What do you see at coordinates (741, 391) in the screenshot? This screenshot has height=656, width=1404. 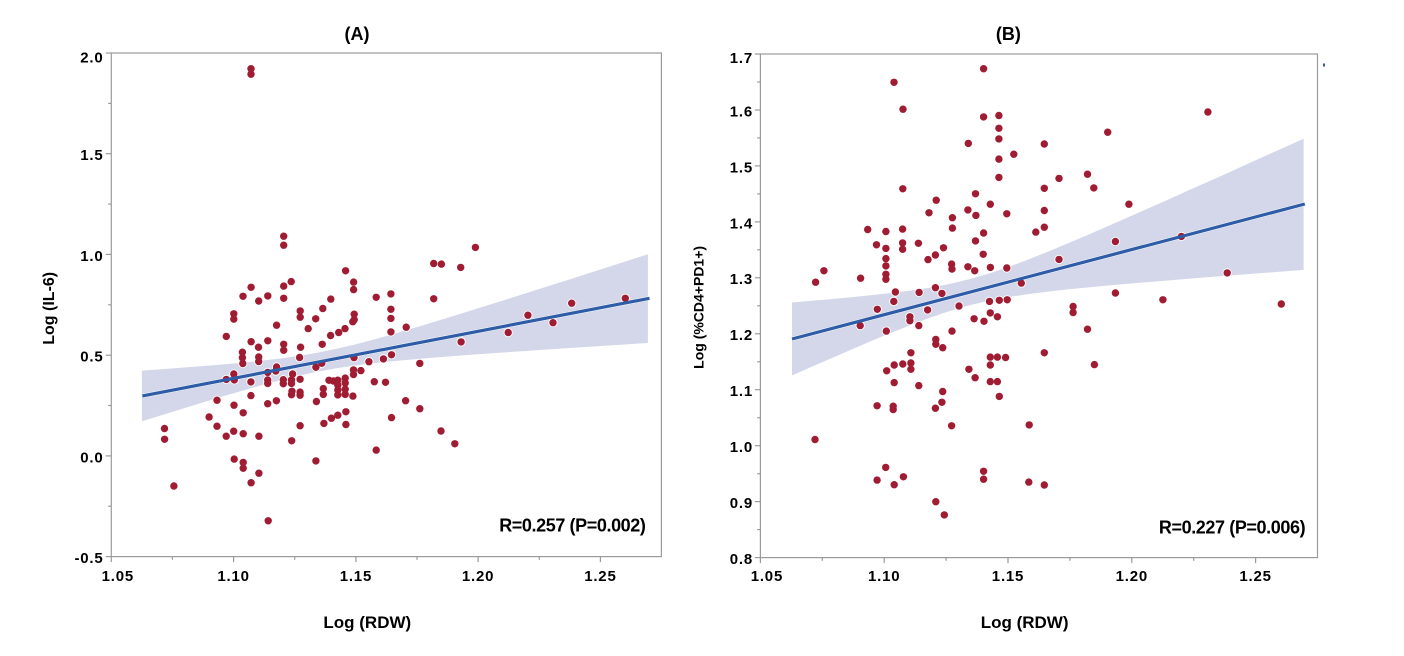 I see `svg-text: 1.1` at bounding box center [741, 391].